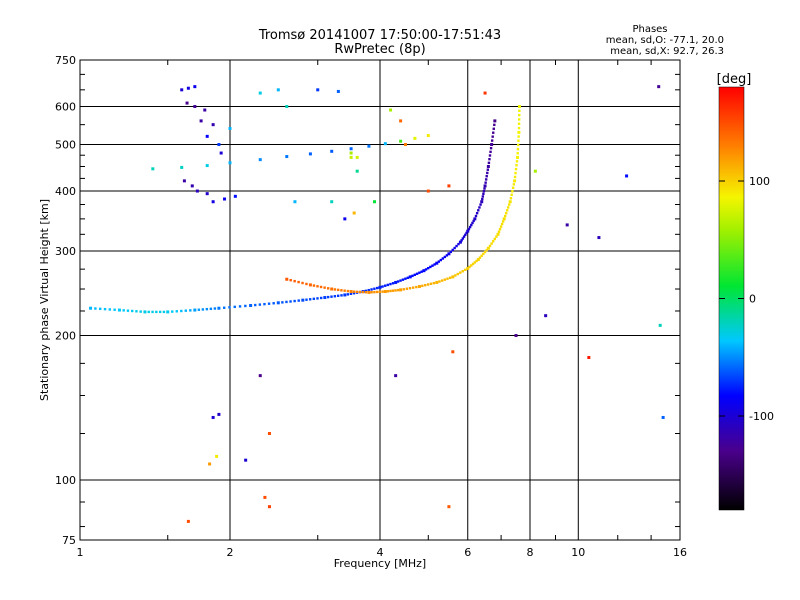 The width and height of the screenshot is (800, 600). Describe the element at coordinates (65, 480) in the screenshot. I see `y-tick-label: 100` at that location.